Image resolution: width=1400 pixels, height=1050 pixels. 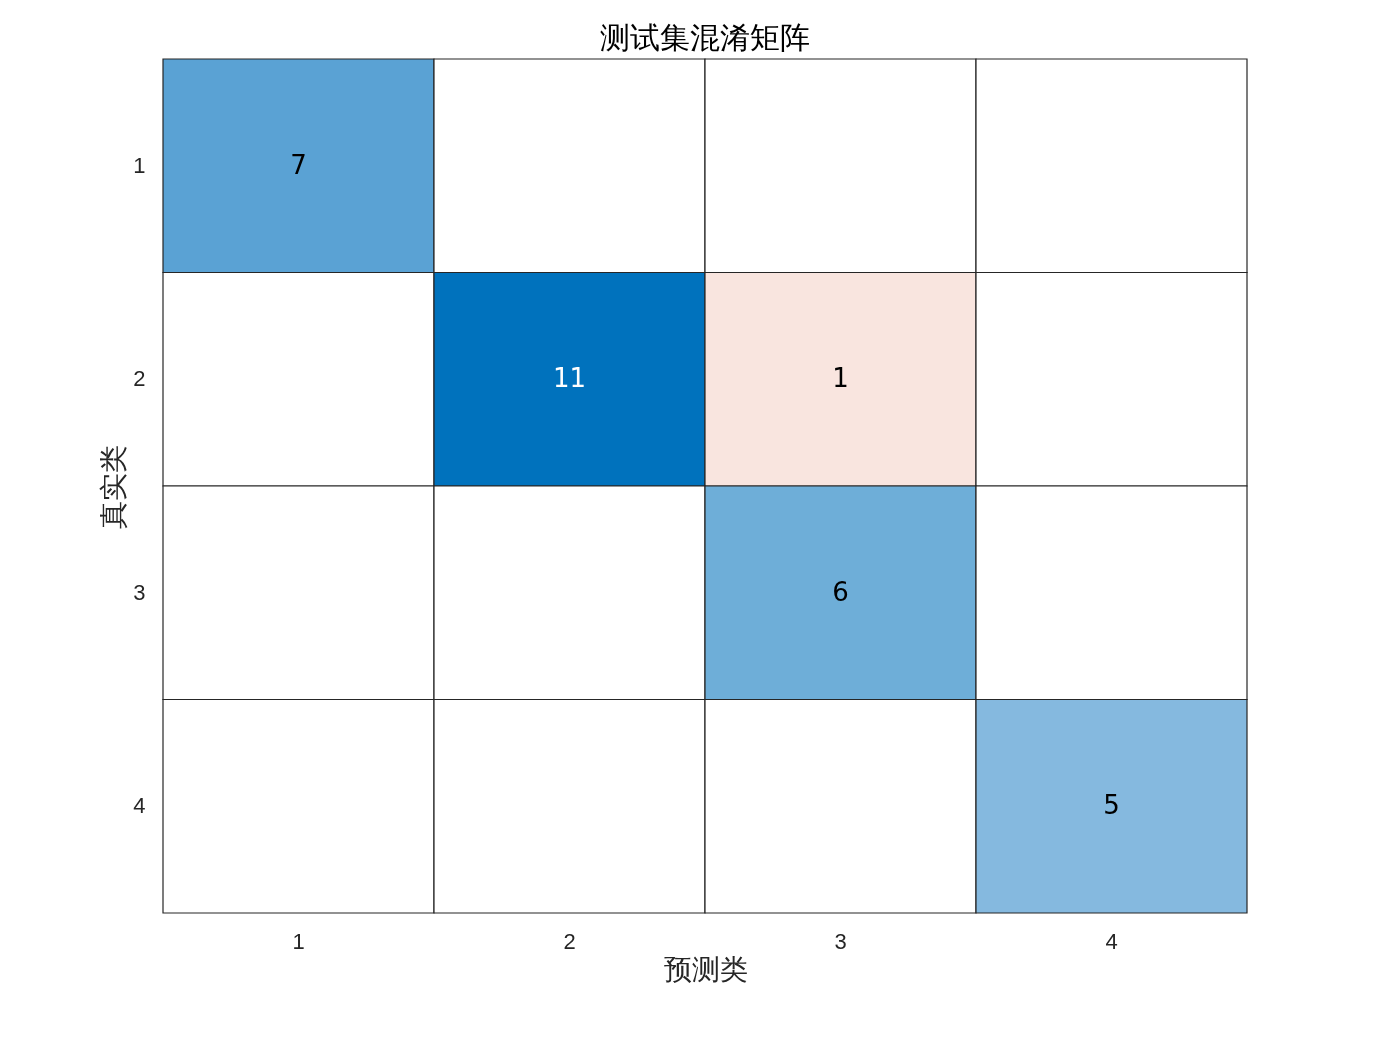 What do you see at coordinates (298, 941) in the screenshot?
I see `x-tick-label: 1` at bounding box center [298, 941].